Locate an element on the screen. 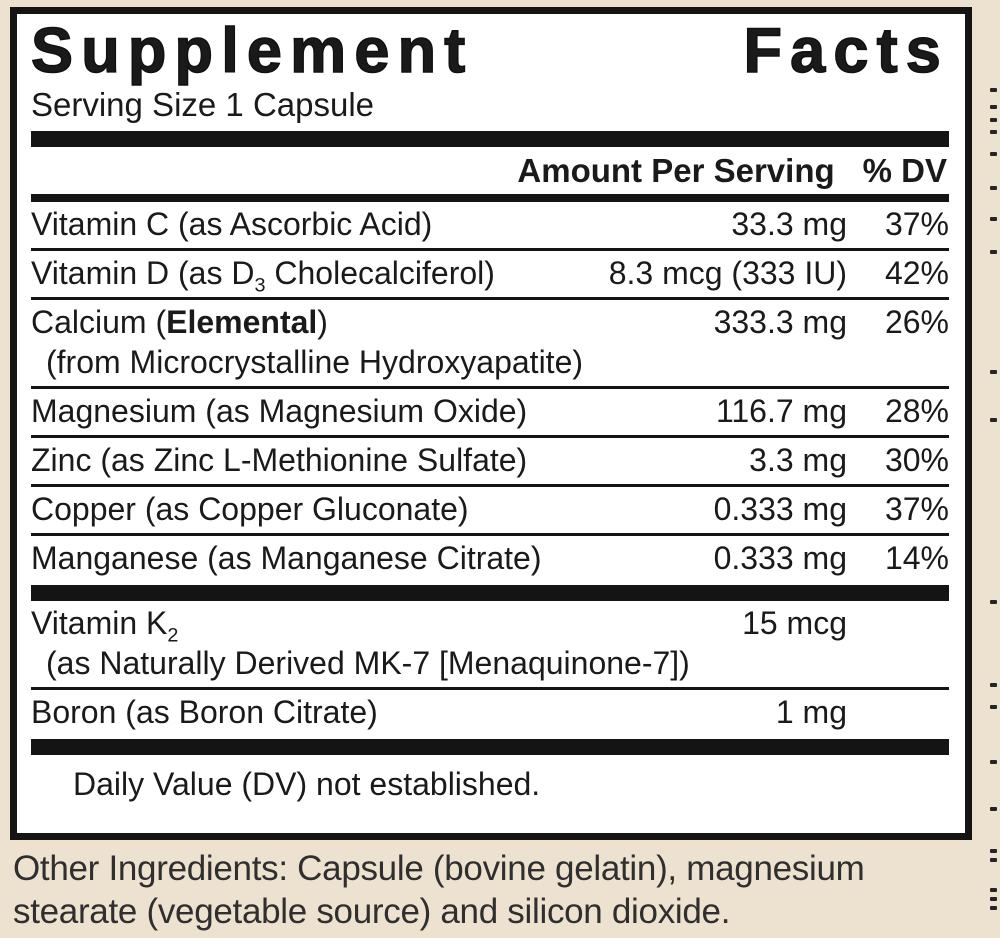  nutrient-amount: 33.3 mg is located at coordinates (789, 224).